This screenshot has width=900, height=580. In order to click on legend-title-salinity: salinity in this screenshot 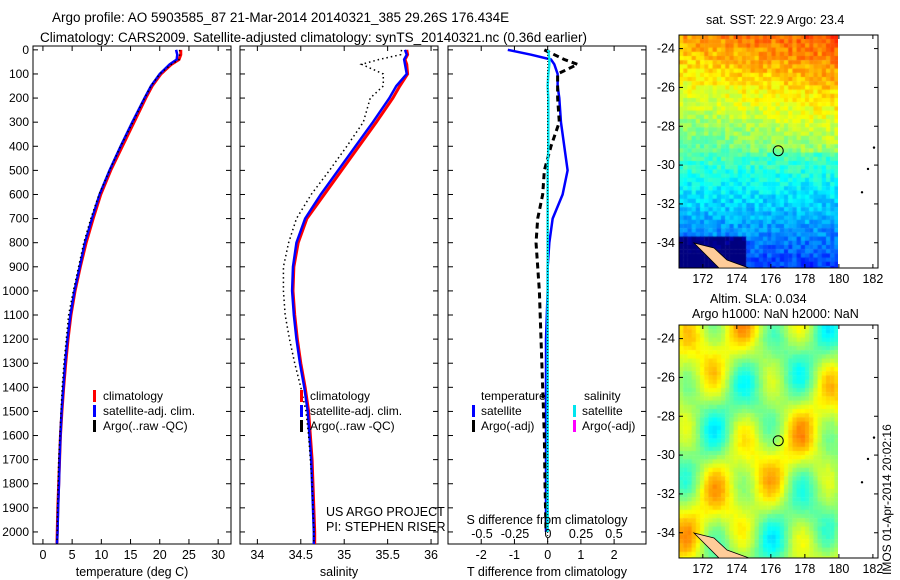, I will do `click(602, 396)`.